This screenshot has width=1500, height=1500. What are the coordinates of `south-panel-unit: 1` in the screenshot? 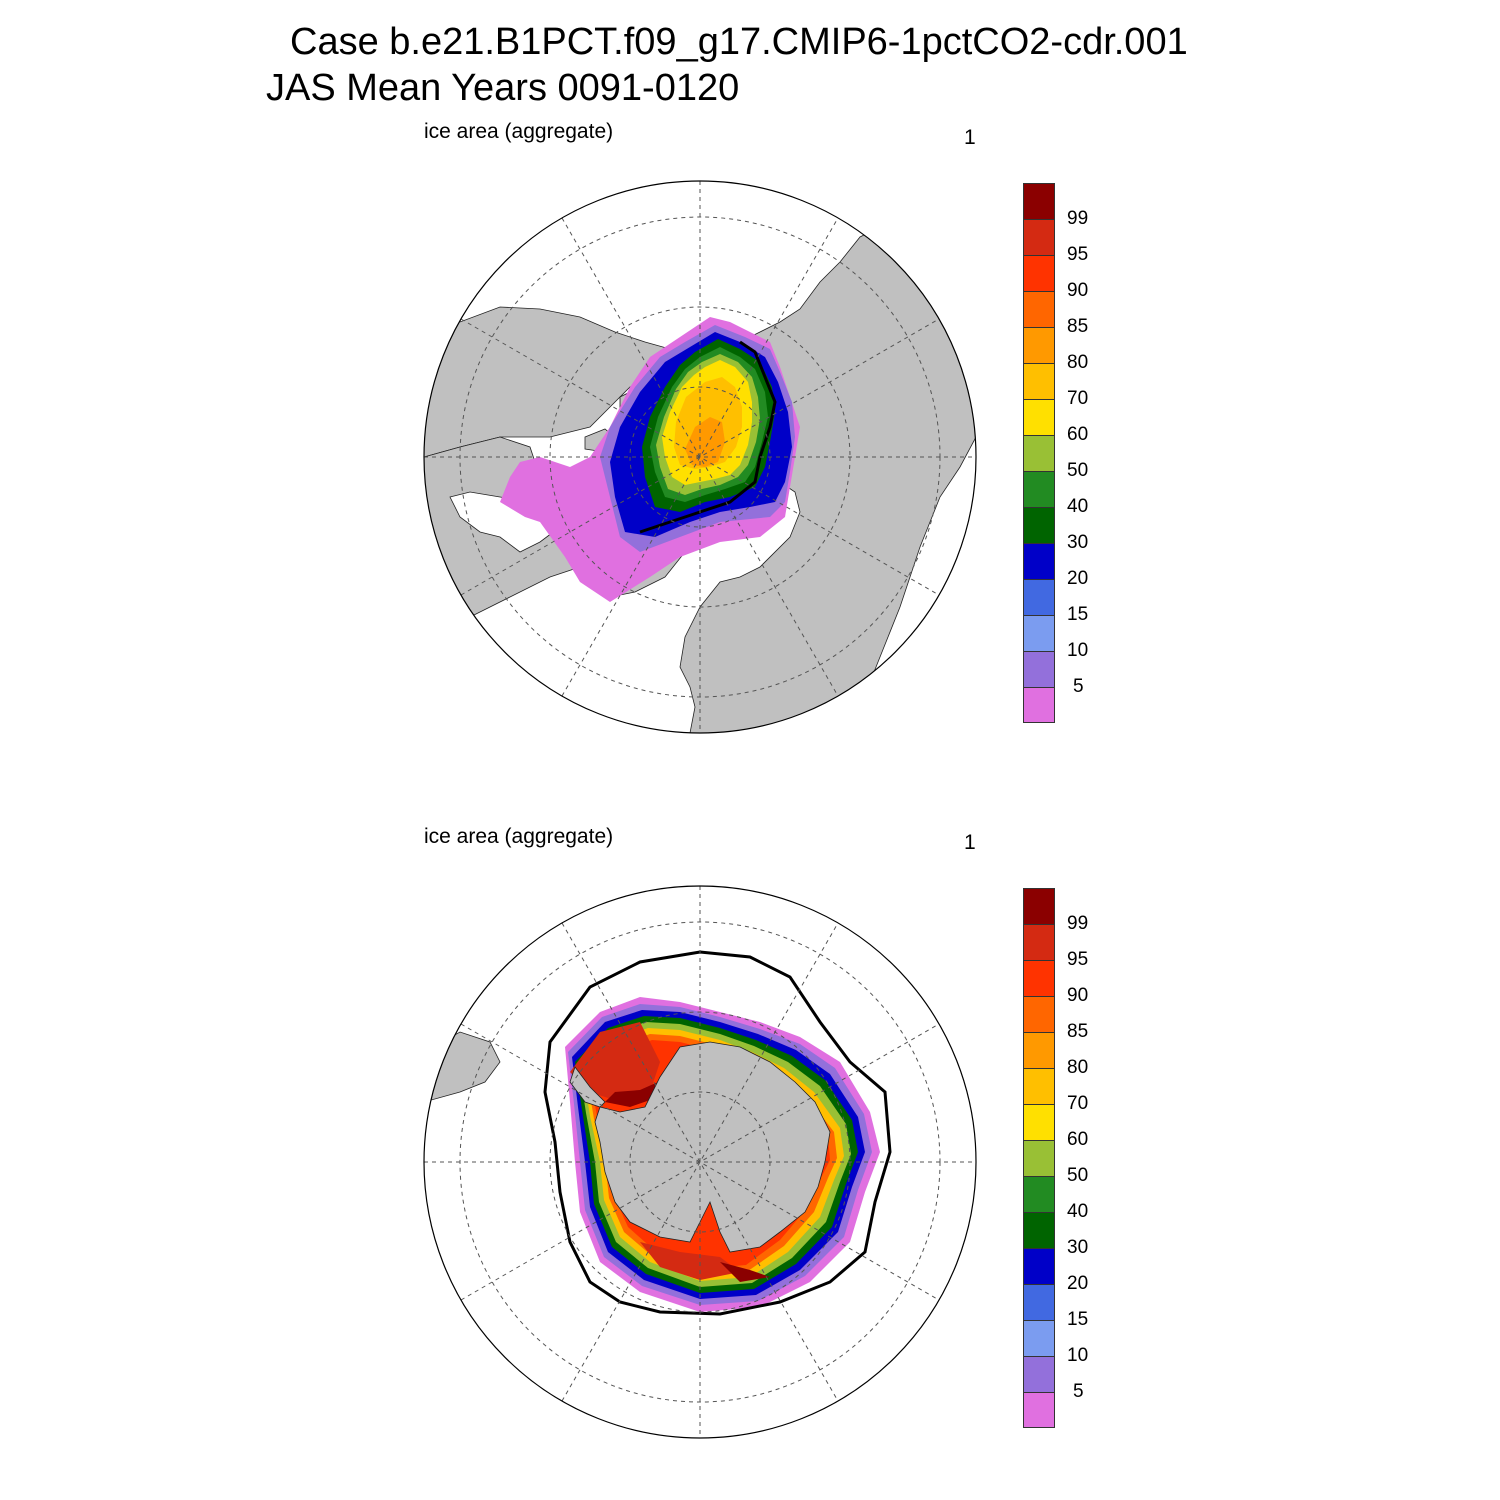 It's located at (970, 842).